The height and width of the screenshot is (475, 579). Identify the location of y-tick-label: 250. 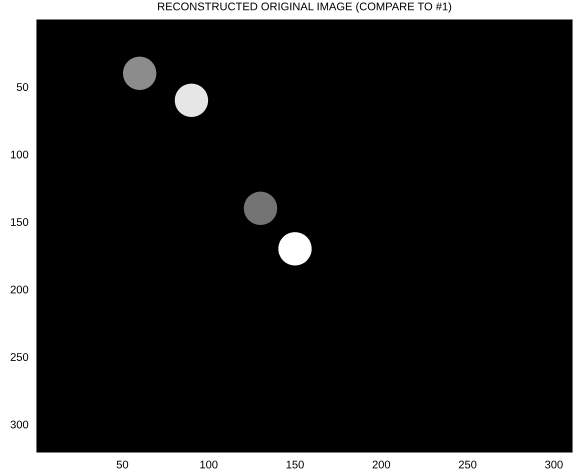
(19, 357).